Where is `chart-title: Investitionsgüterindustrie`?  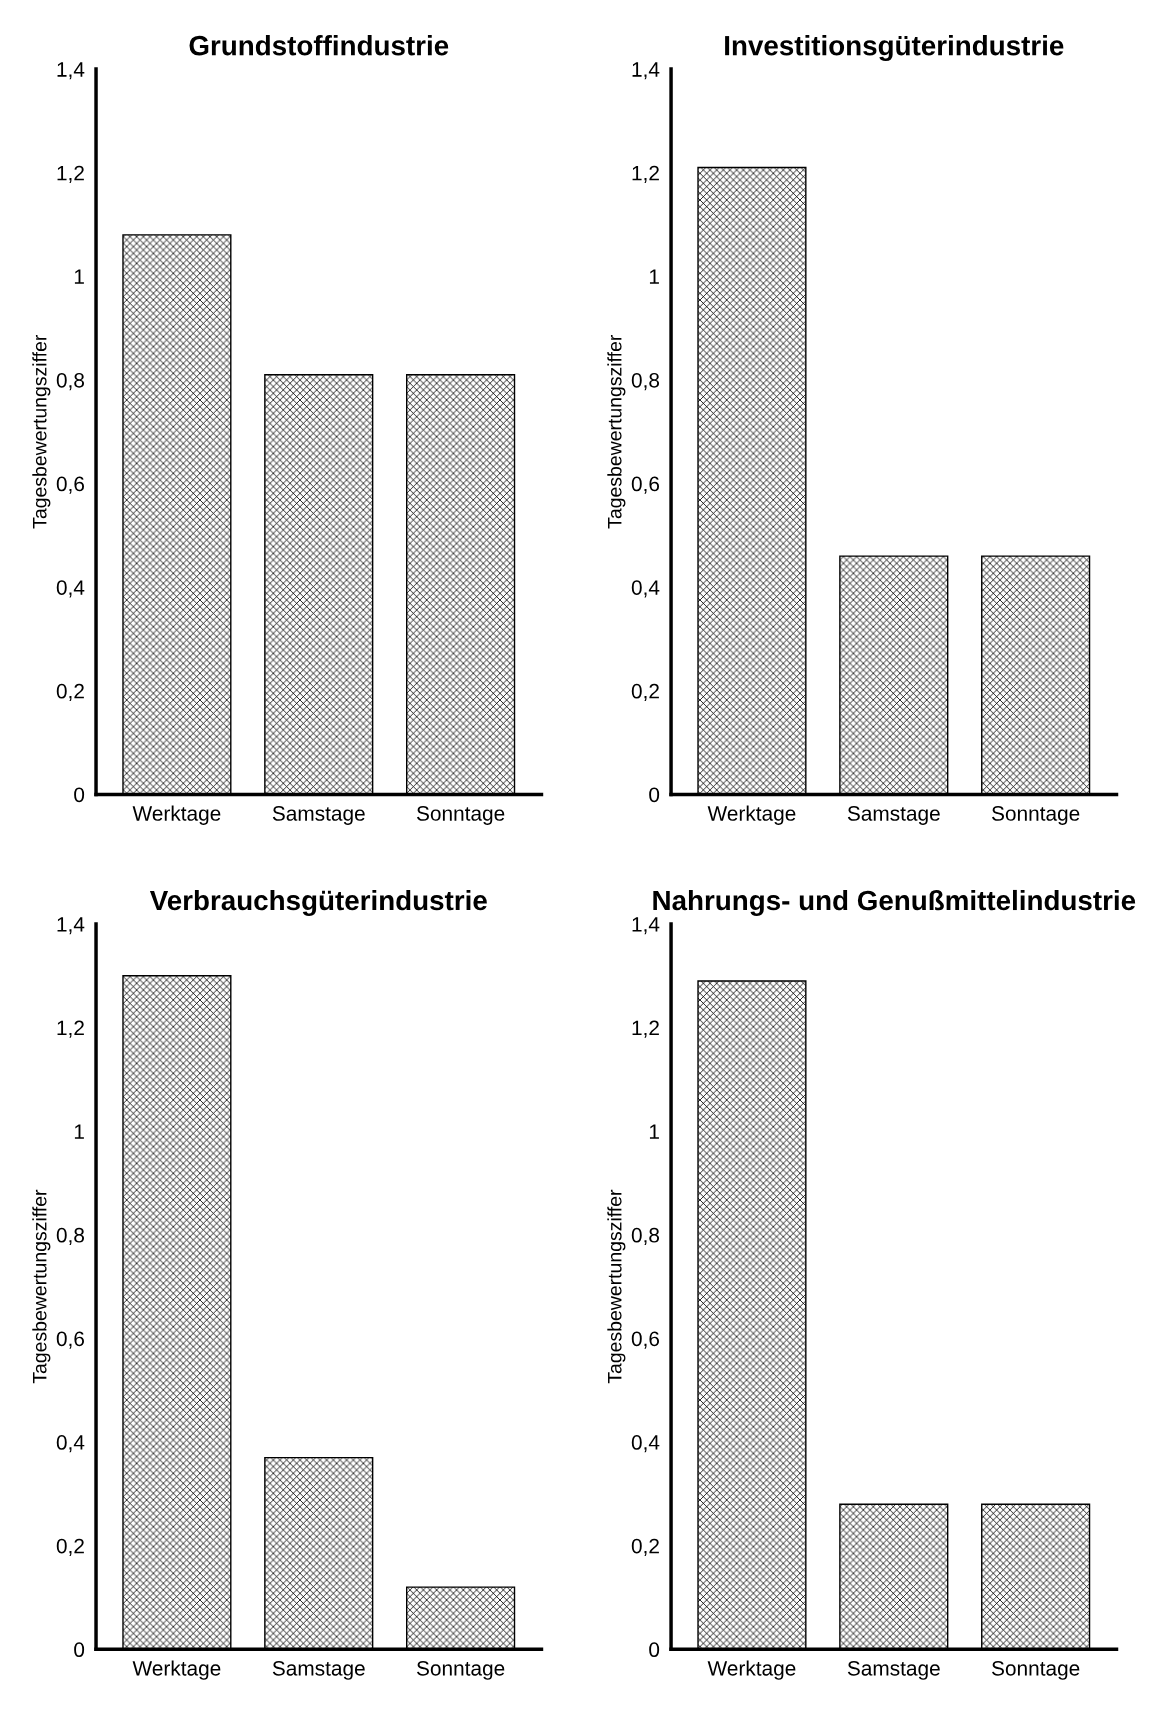 chart-title: Investitionsgüterindustrie is located at coordinates (894, 48).